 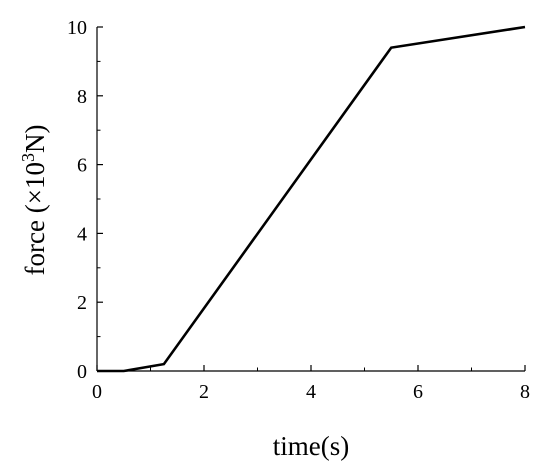 What do you see at coordinates (82, 234) in the screenshot?
I see `y-tick-label: 4` at bounding box center [82, 234].